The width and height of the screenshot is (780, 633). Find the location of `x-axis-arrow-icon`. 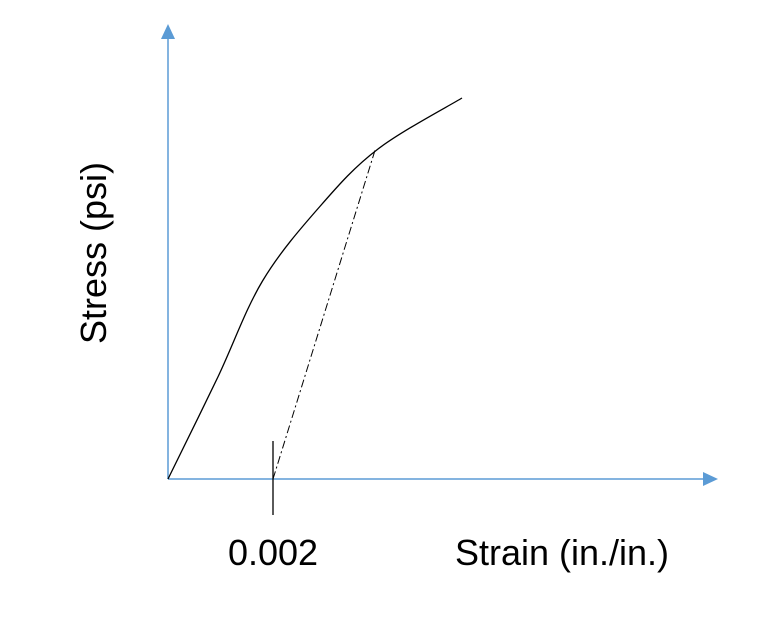

x-axis-arrow-icon is located at coordinates (710, 479).